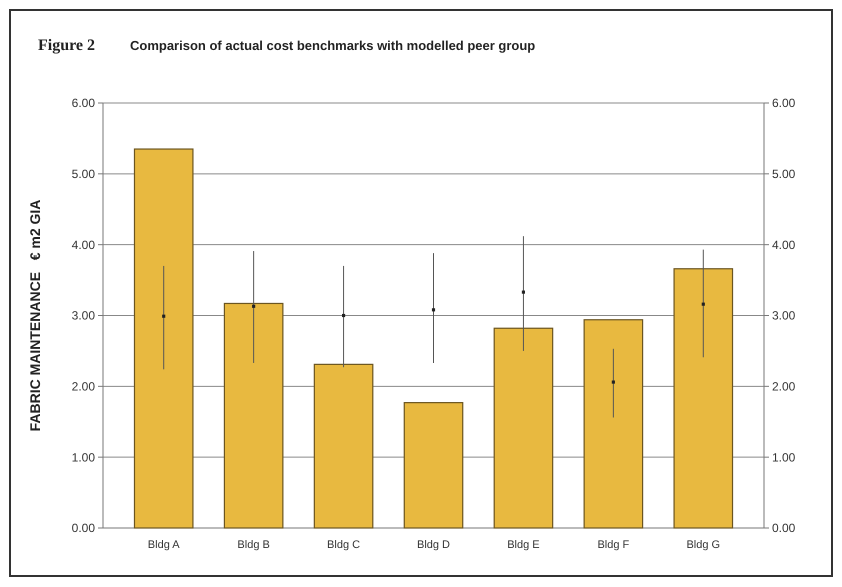 The image size is (842, 587). Describe the element at coordinates (67, 45) in the screenshot. I see `caption: Figure 2` at that location.